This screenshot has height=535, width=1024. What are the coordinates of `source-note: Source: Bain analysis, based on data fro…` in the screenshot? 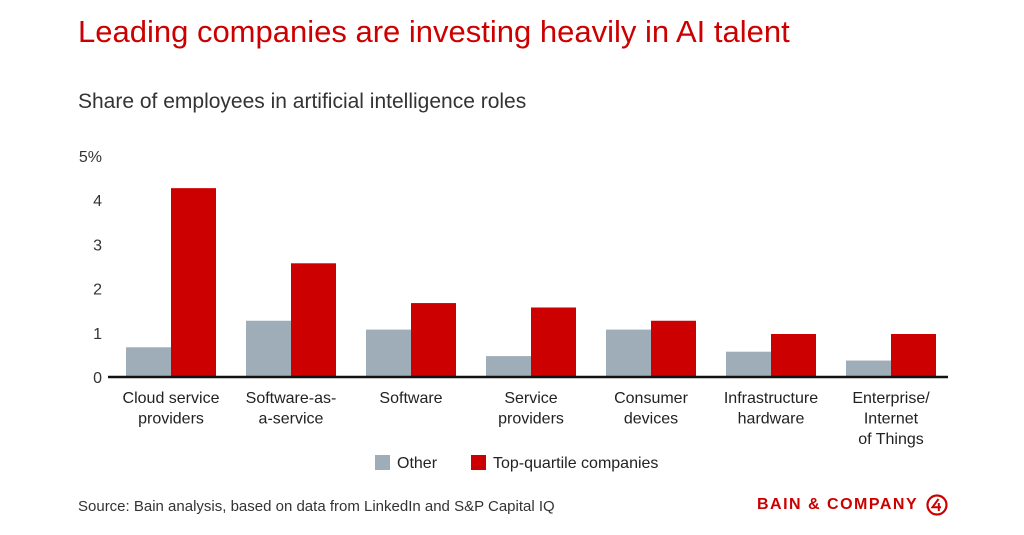 It's located at (316, 506).